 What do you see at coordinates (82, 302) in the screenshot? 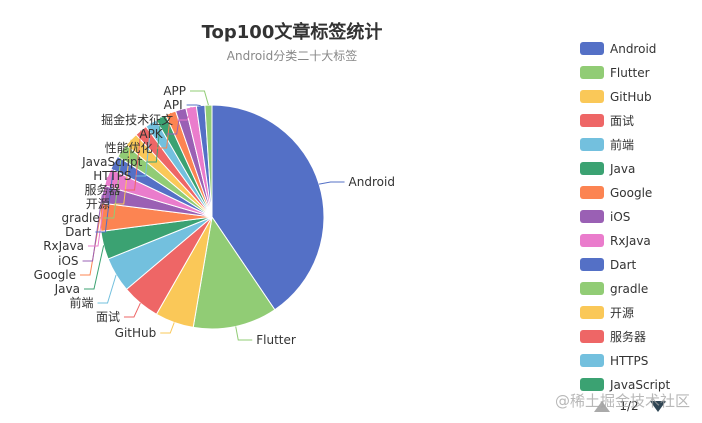
I see `pie-label-4: 前端` at bounding box center [82, 302].